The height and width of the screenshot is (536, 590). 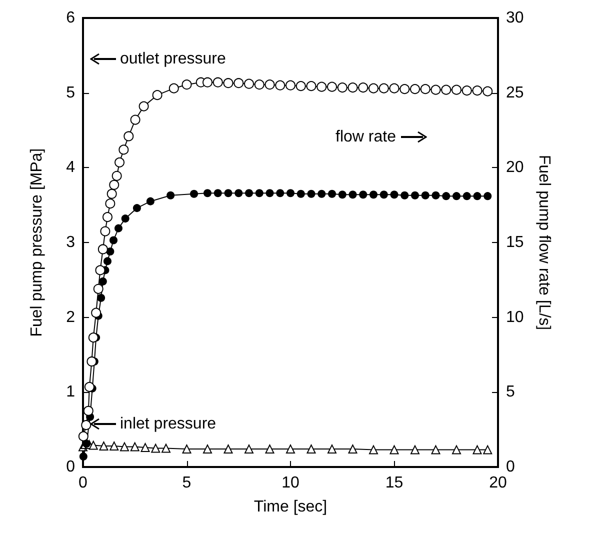 I want to click on annotation: flow rate, so click(x=366, y=137).